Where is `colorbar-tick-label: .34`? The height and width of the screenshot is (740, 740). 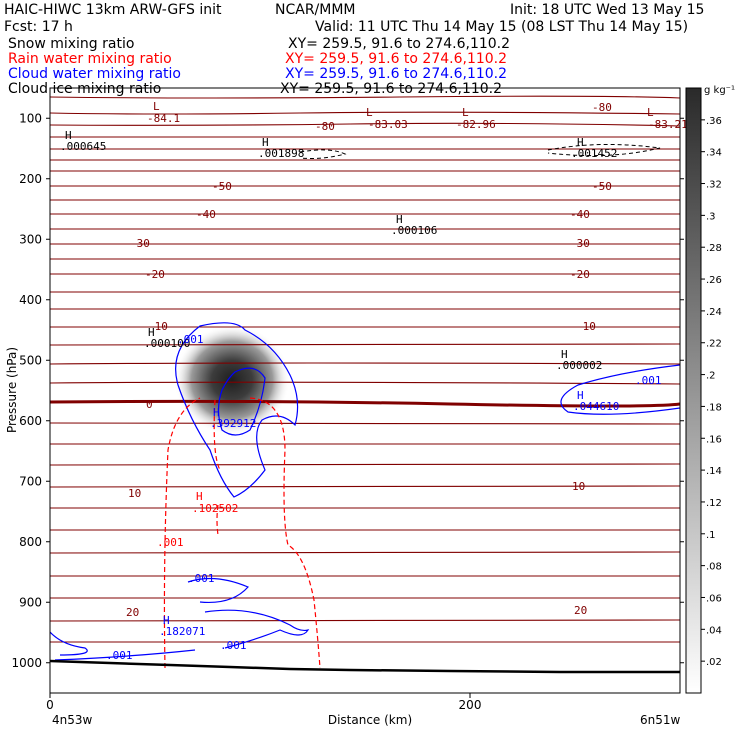 colorbar-tick-label: .34 is located at coordinates (714, 153).